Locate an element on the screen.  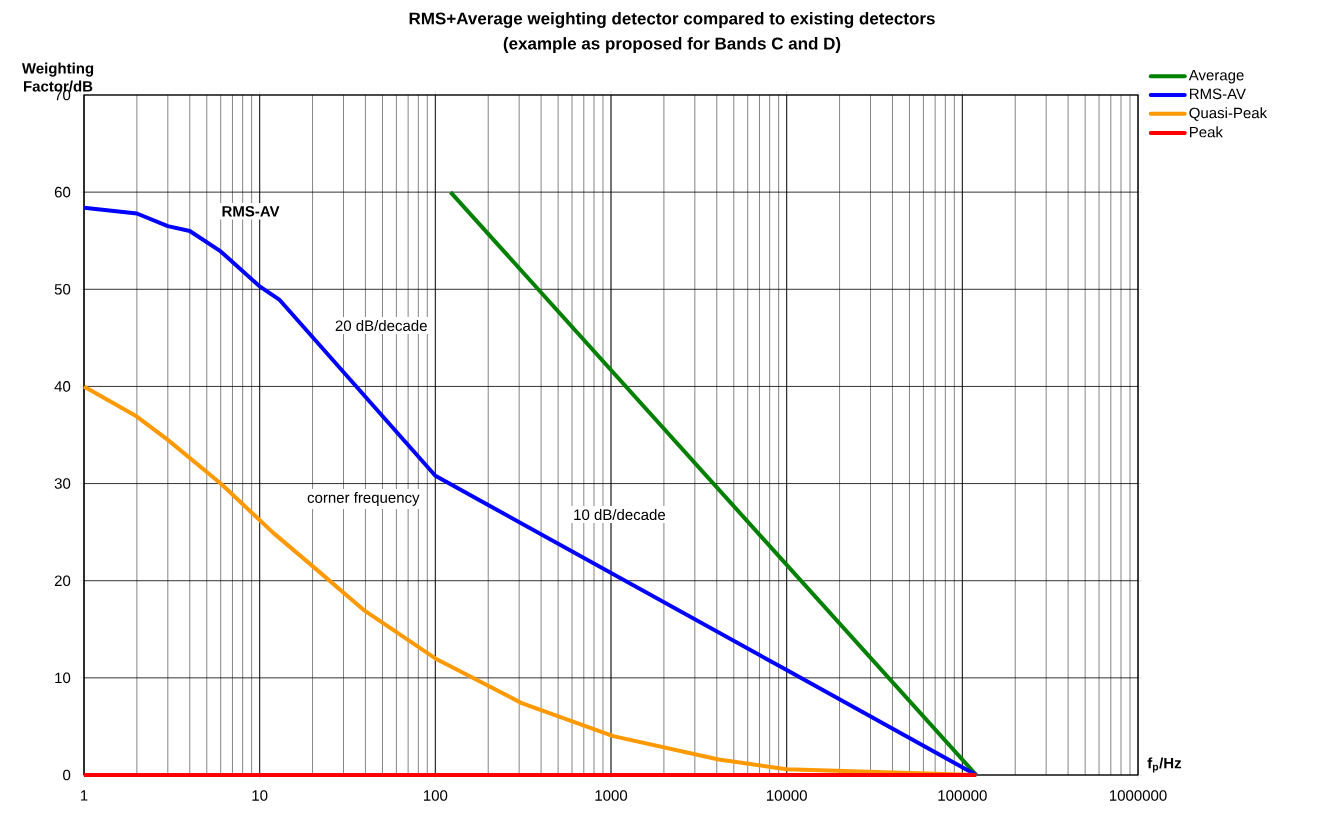
annotation: RMS-AV is located at coordinates (251, 211).